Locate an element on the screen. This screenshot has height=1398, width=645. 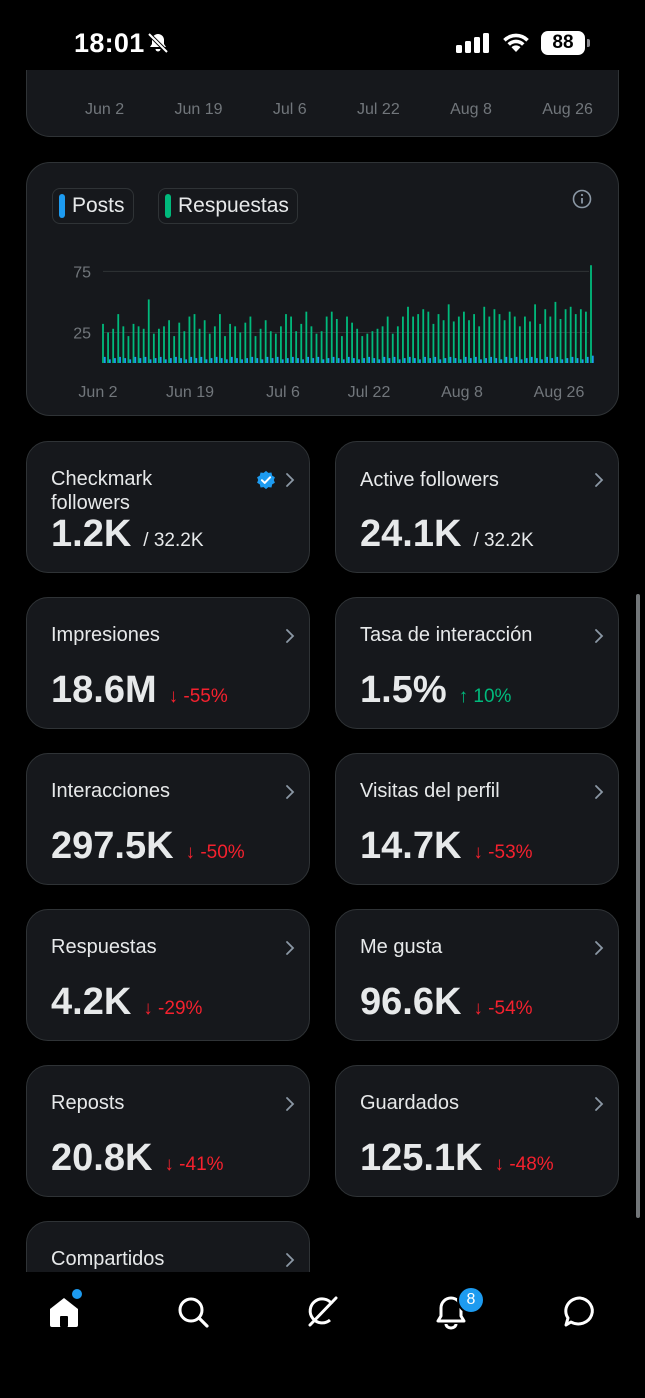
home-icon is located at coordinates (64, 1312).